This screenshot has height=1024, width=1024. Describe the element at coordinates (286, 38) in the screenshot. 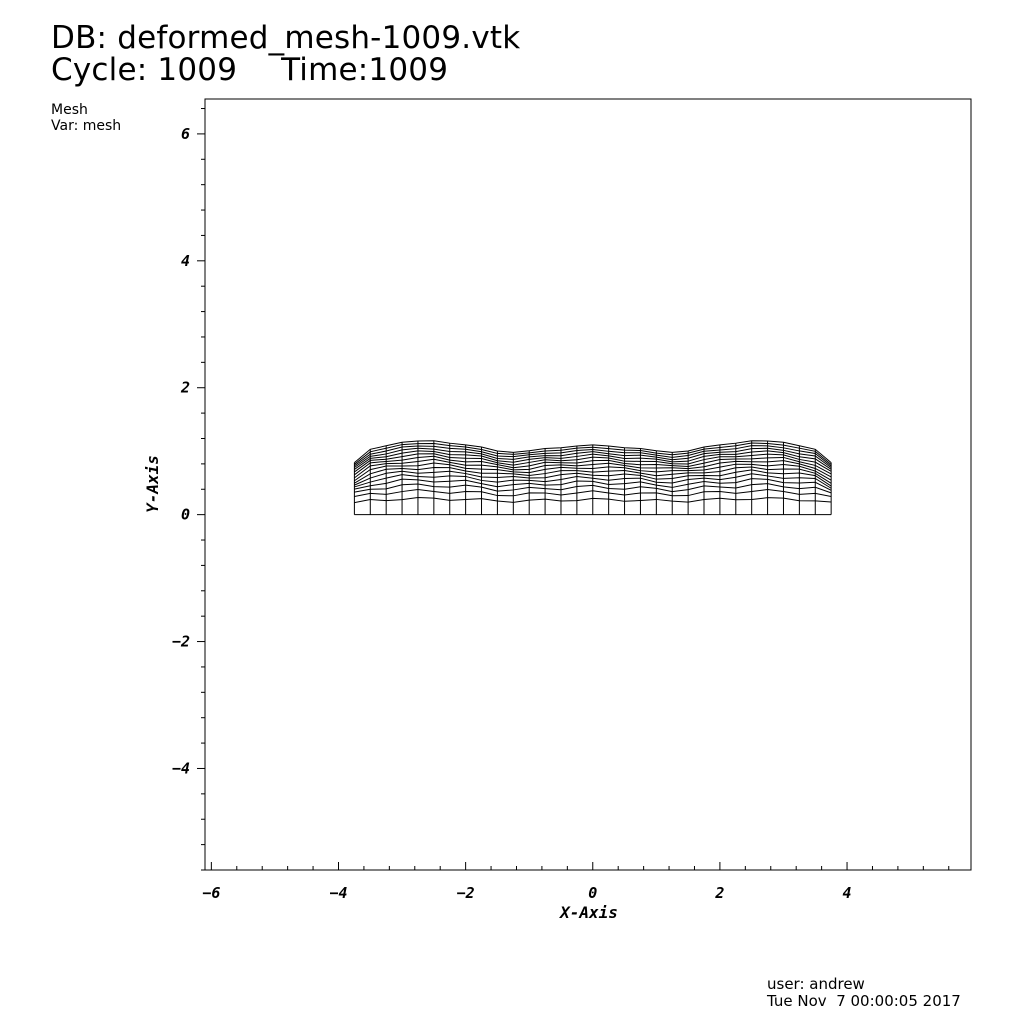

I see `database-title: DB: deformed_mesh-1009.vtk` at that location.